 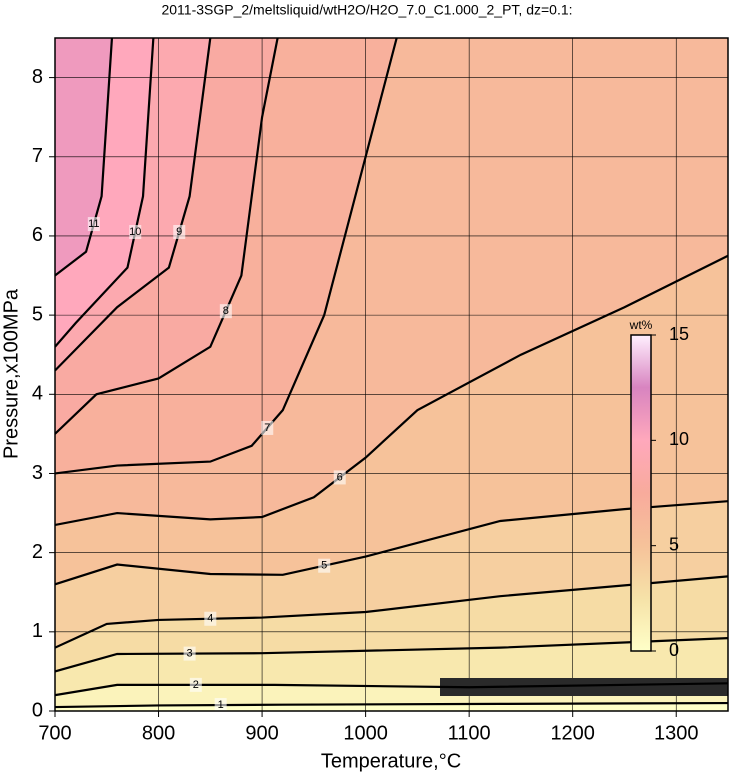 I want to click on colorbar-label: wt%, so click(x=641, y=325).